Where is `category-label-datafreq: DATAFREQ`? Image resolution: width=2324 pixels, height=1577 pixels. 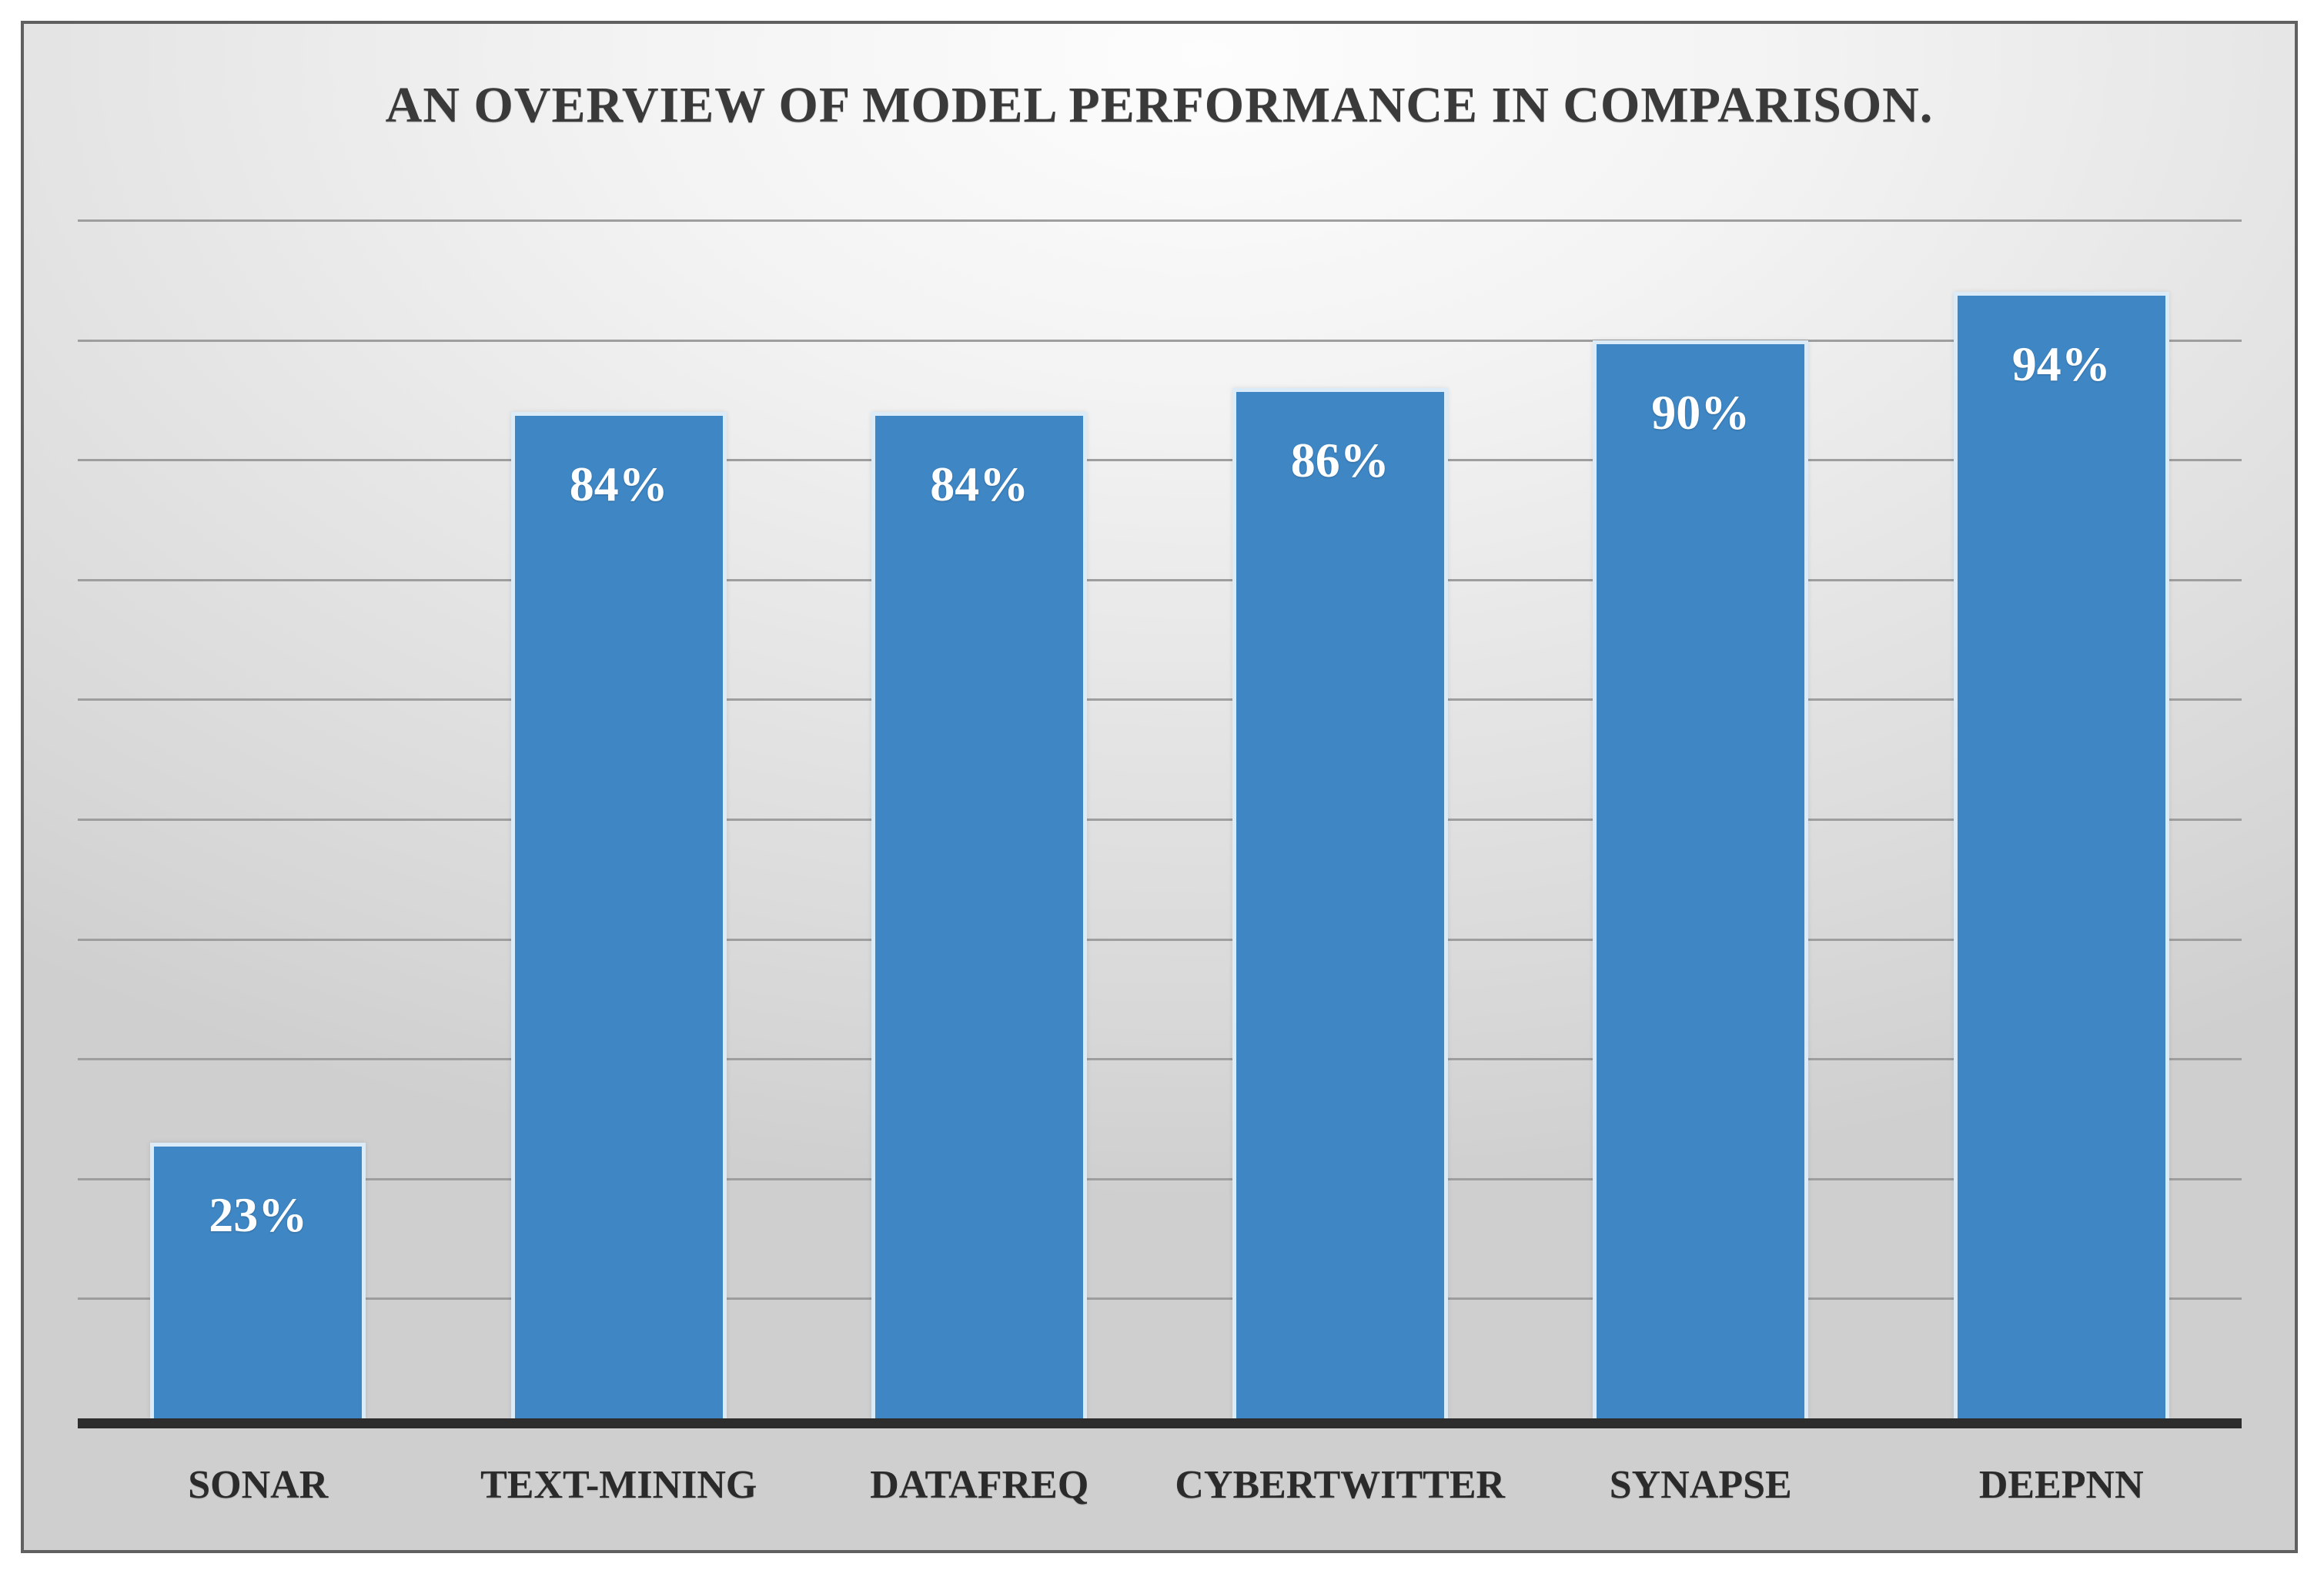 category-label-datafreq: DATAFREQ is located at coordinates (979, 1485).